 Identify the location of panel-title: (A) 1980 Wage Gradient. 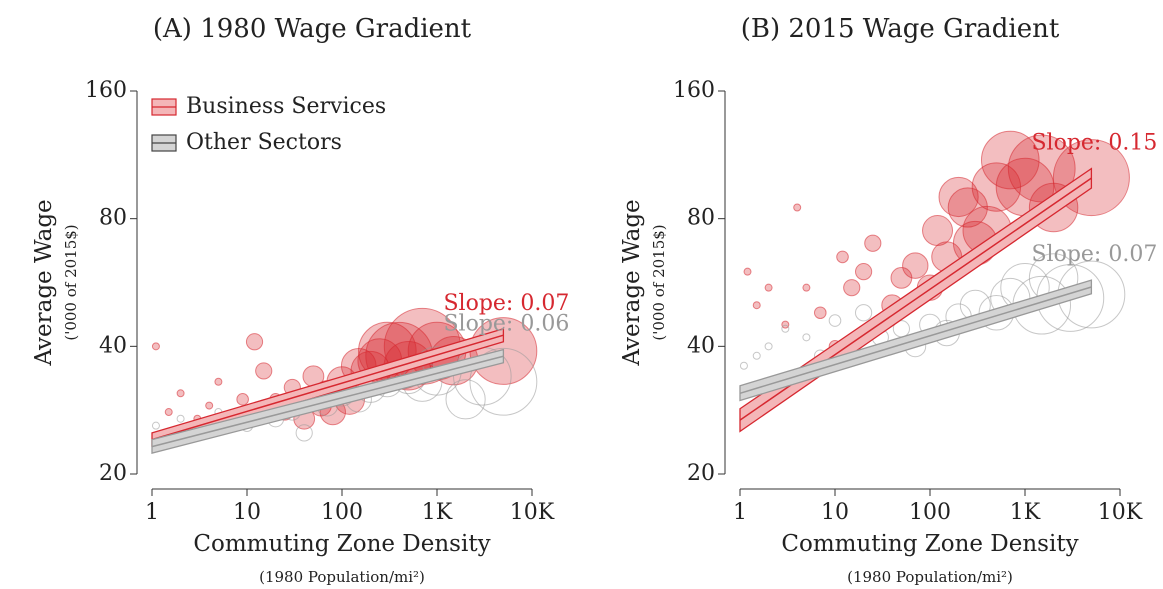
(312, 29).